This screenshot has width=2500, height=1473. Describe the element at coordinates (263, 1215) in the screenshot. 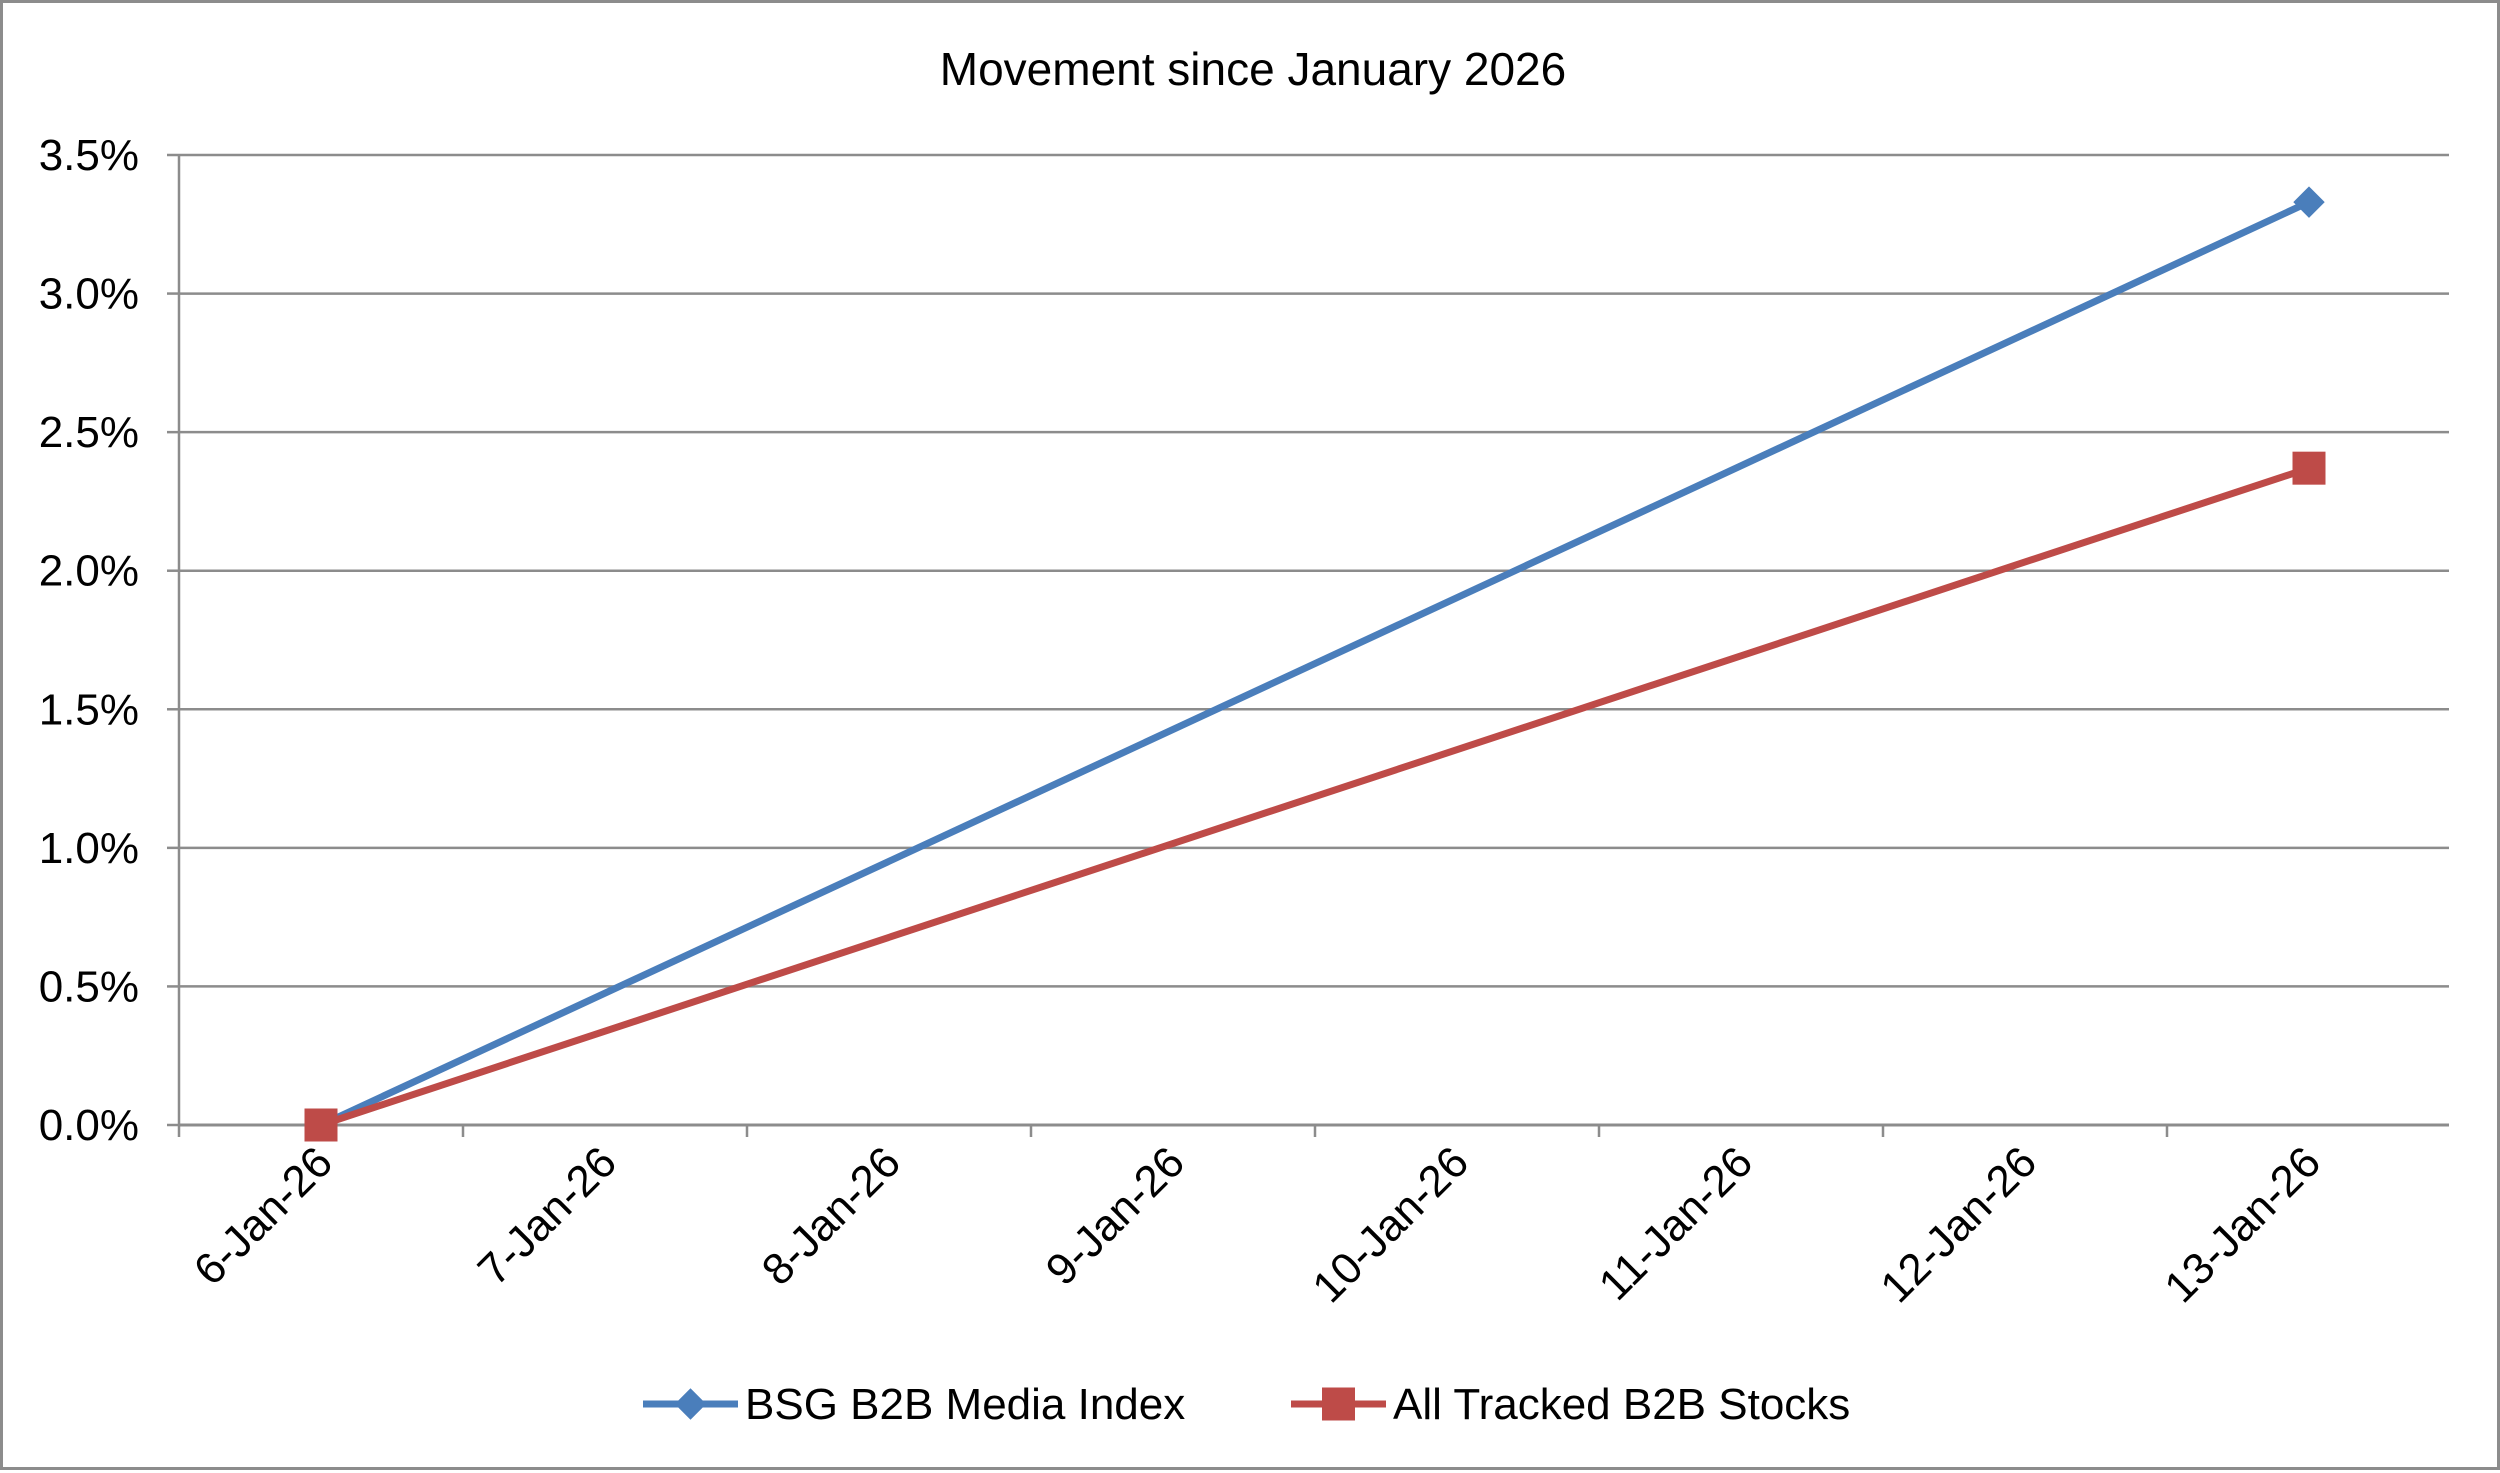

I see `x-tick-label: 6-Jan-26` at that location.